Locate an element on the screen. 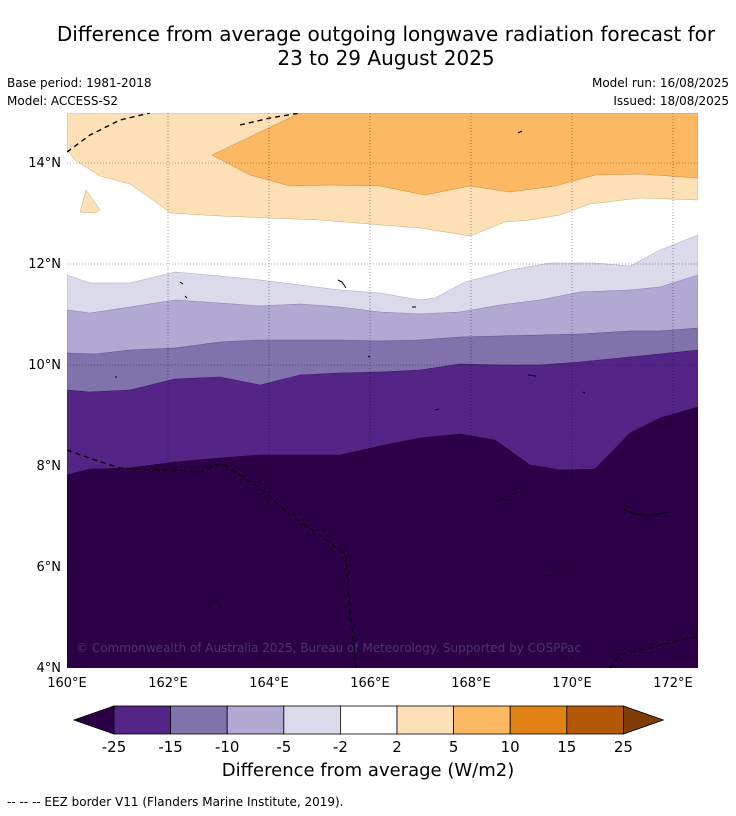  y-tick-label: 4°N is located at coordinates (49, 668).